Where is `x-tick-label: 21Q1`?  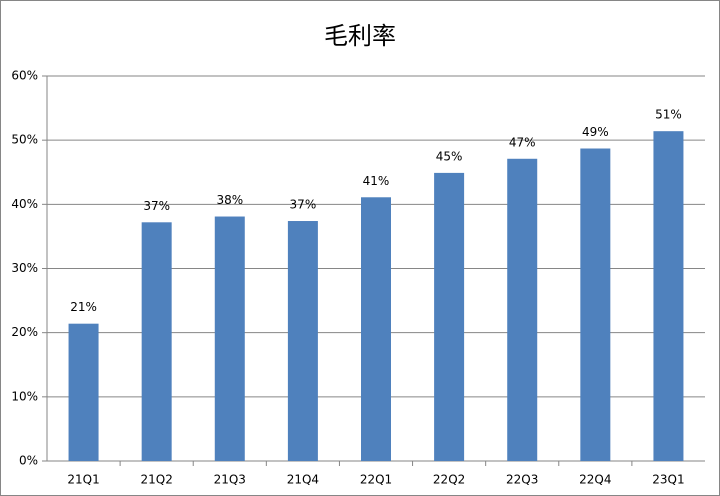
x-tick-label: 21Q1 is located at coordinates (83, 480).